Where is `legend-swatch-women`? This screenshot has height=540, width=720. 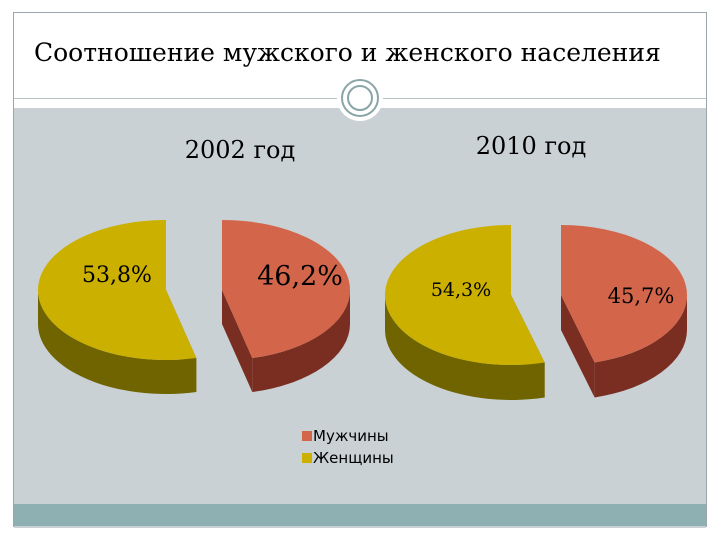 legend-swatch-women is located at coordinates (307, 458).